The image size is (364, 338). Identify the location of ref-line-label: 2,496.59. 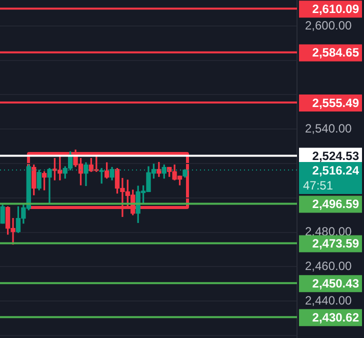
(336, 204).